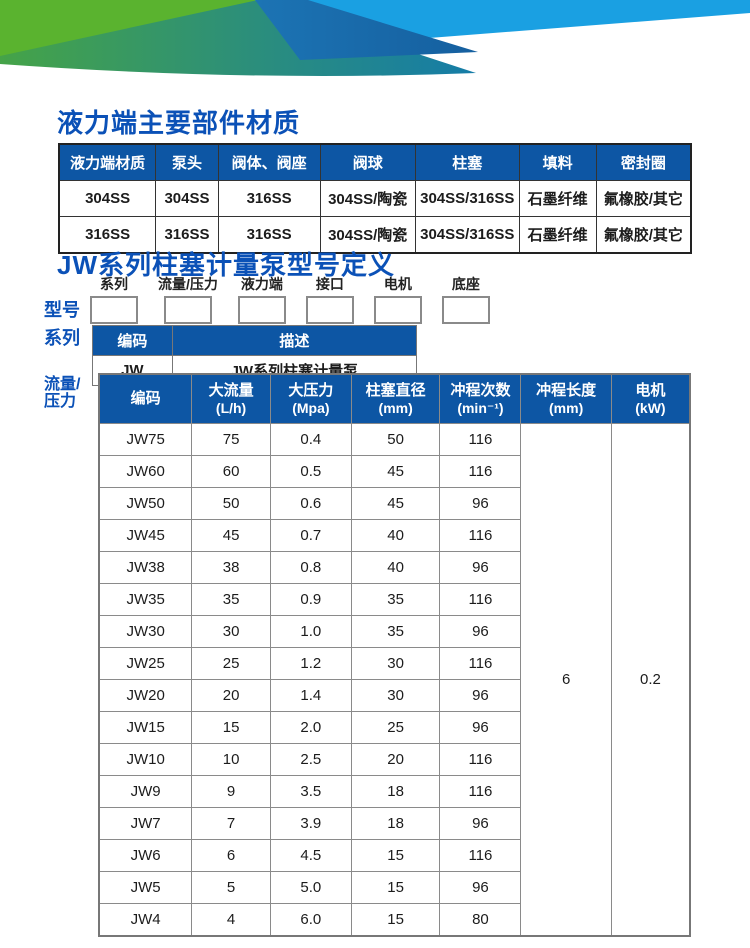 The height and width of the screenshot is (948, 750). Describe the element at coordinates (187, 198) in the screenshot. I see `table-cell: 304SS` at that location.